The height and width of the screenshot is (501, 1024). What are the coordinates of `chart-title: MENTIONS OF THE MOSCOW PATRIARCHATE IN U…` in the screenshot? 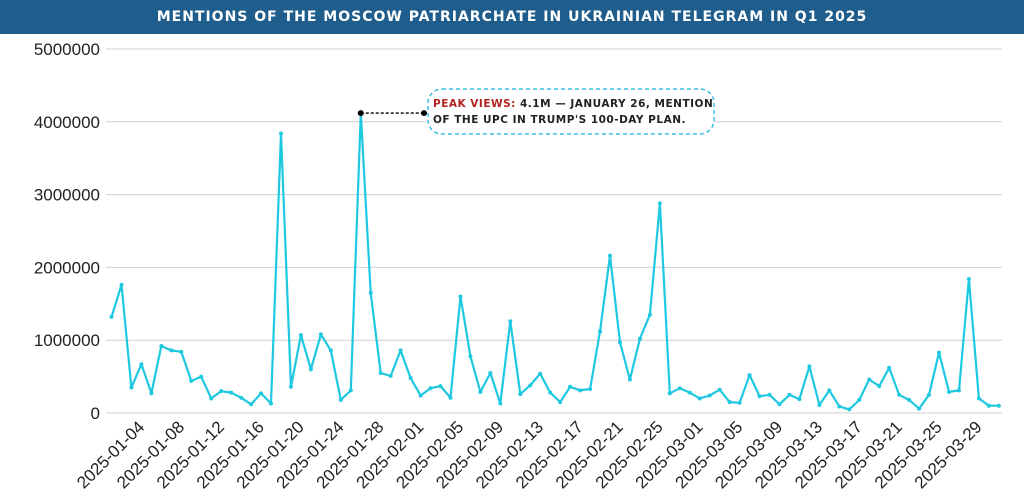 It's located at (512, 17).